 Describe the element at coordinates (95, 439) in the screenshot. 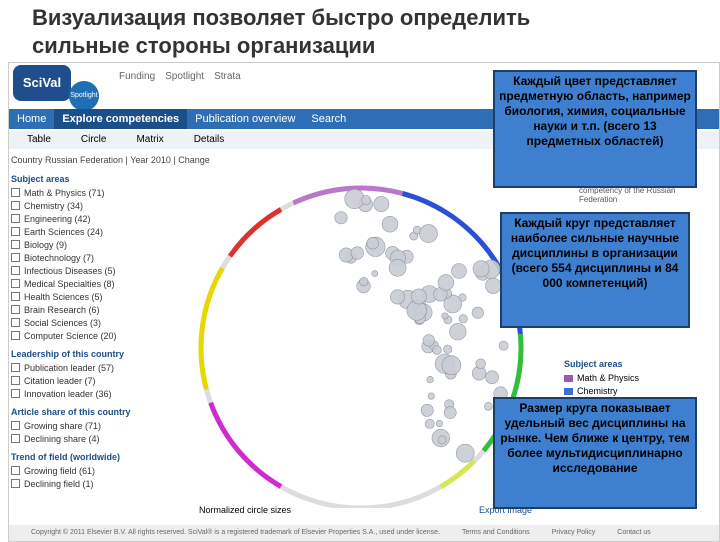

I see `checkbox-item: Declining share (4)` at that location.